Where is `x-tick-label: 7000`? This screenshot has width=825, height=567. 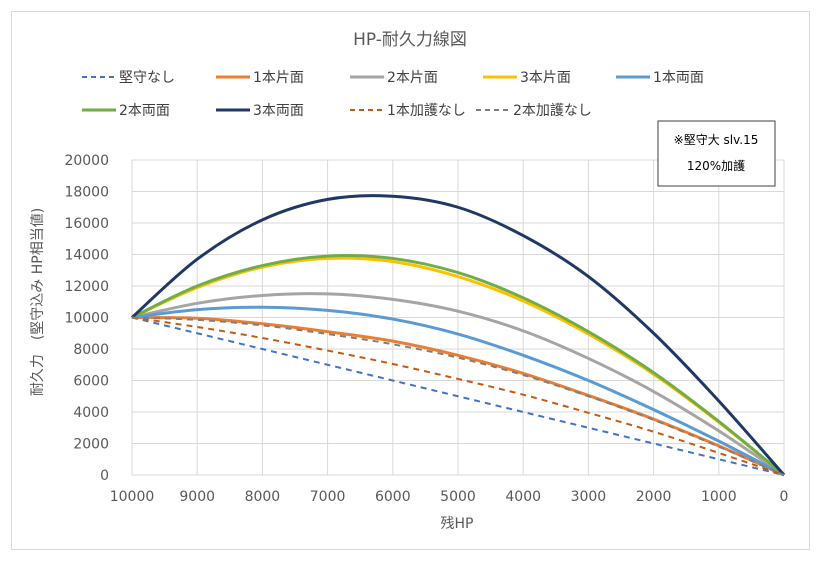
x-tick-label: 7000 is located at coordinates (328, 497).